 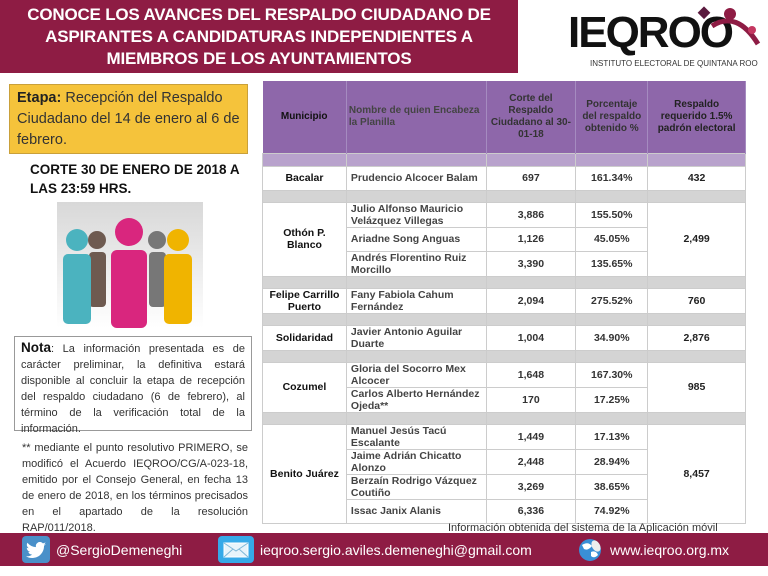 I want to click on mail-icon, so click(x=236, y=549).